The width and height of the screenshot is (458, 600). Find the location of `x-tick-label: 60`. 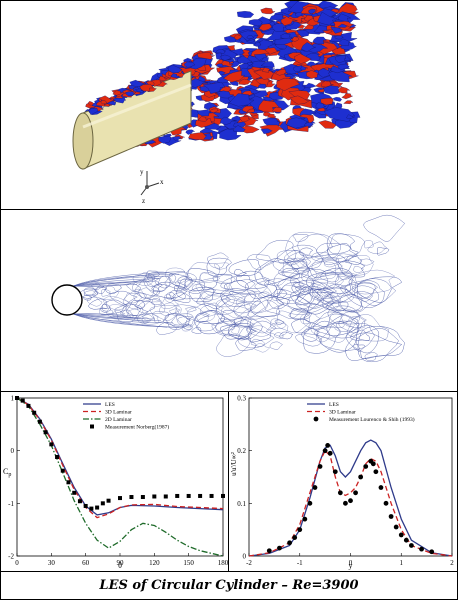

x-tick-label: 60 is located at coordinates (86, 563).